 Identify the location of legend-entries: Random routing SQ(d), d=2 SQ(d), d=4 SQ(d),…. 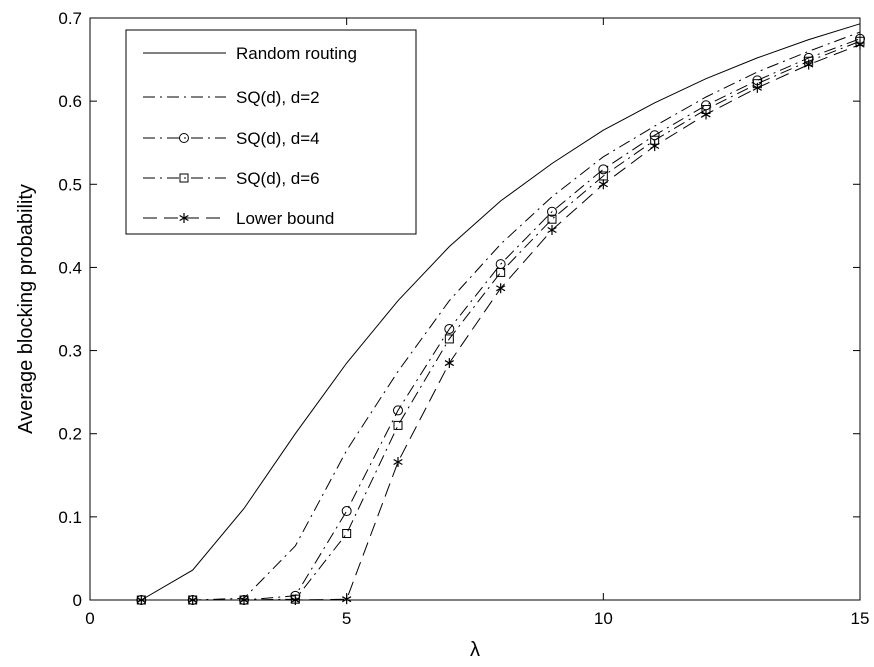
(250, 136).